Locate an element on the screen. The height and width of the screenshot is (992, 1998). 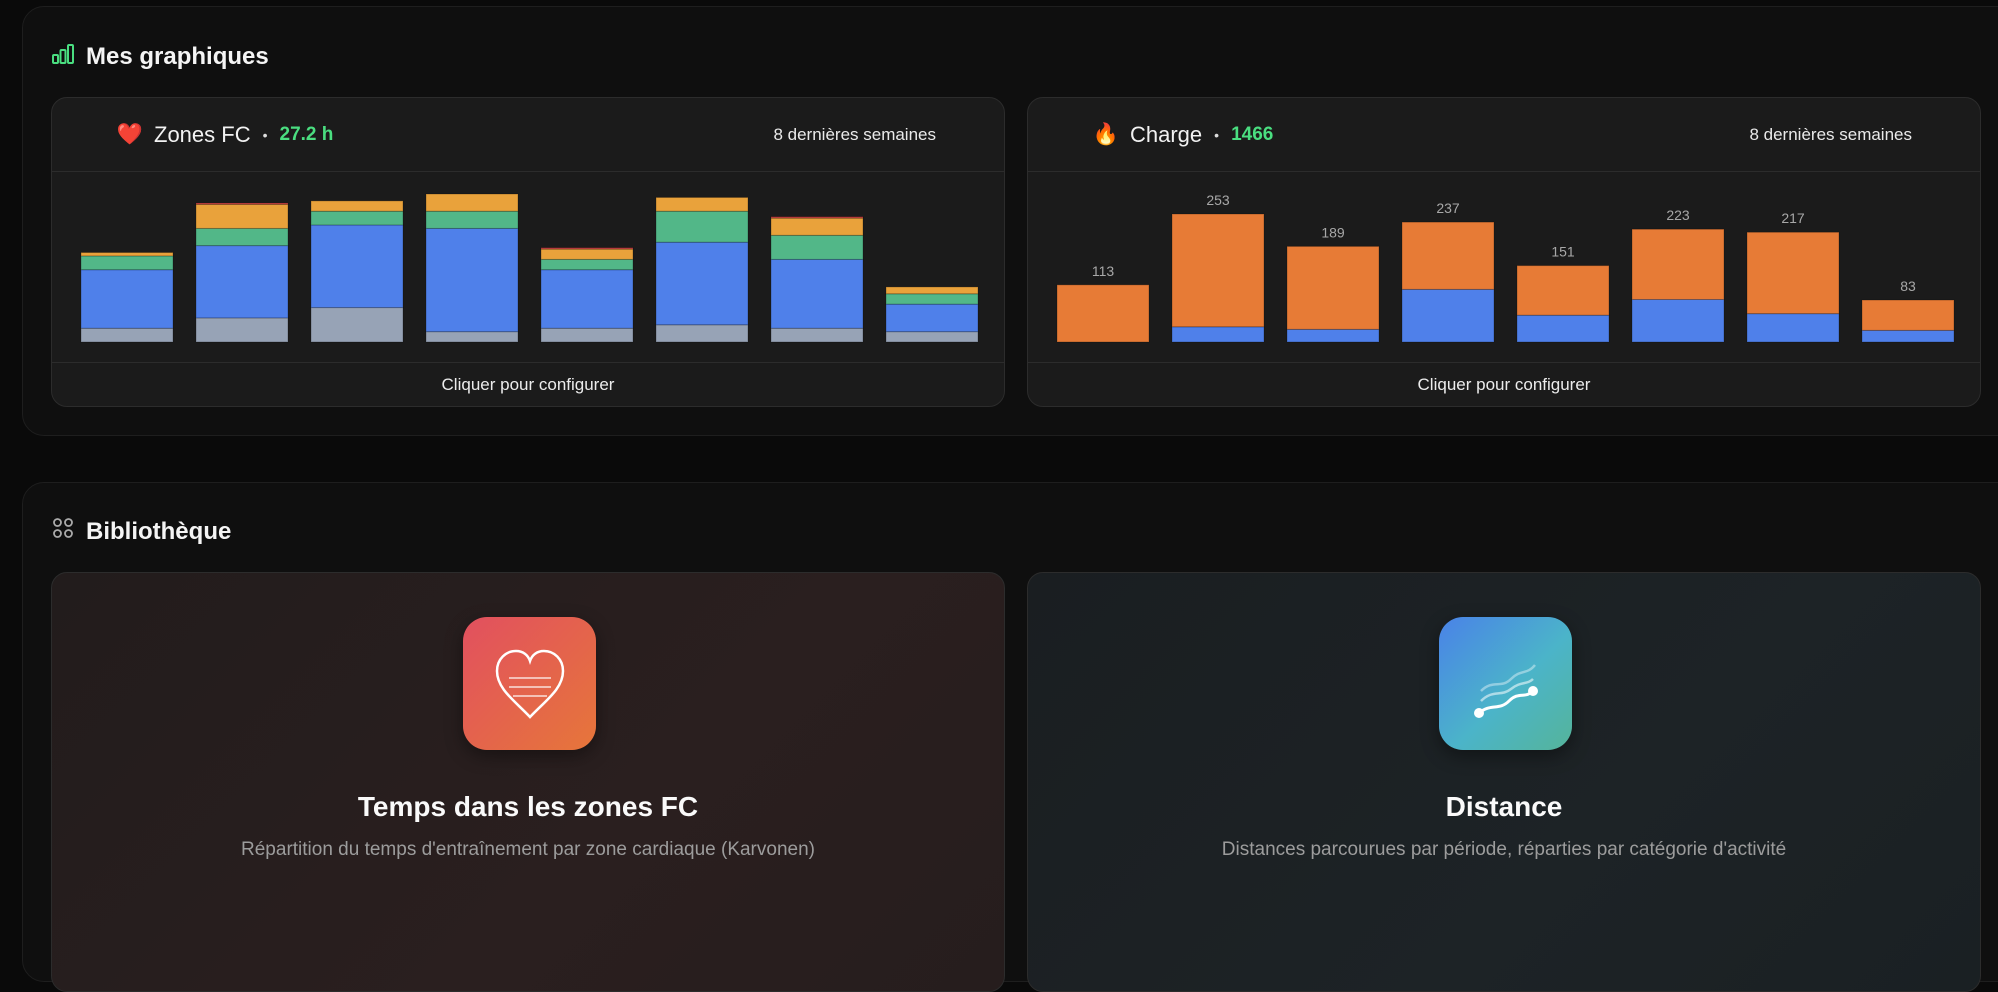
distance-route-icon is located at coordinates (1505, 683).